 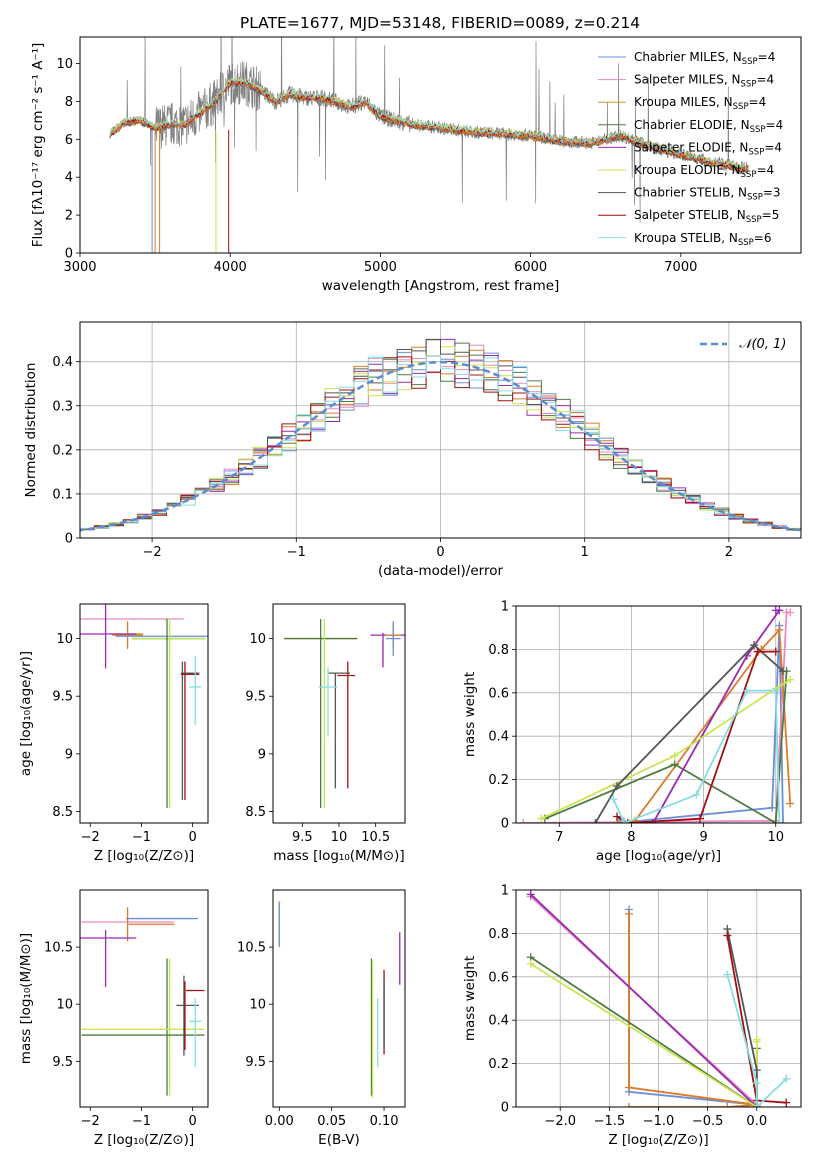 What do you see at coordinates (441, 286) in the screenshot?
I see `x-axis-label: wavelength [Angstrom, rest frame]` at bounding box center [441, 286].